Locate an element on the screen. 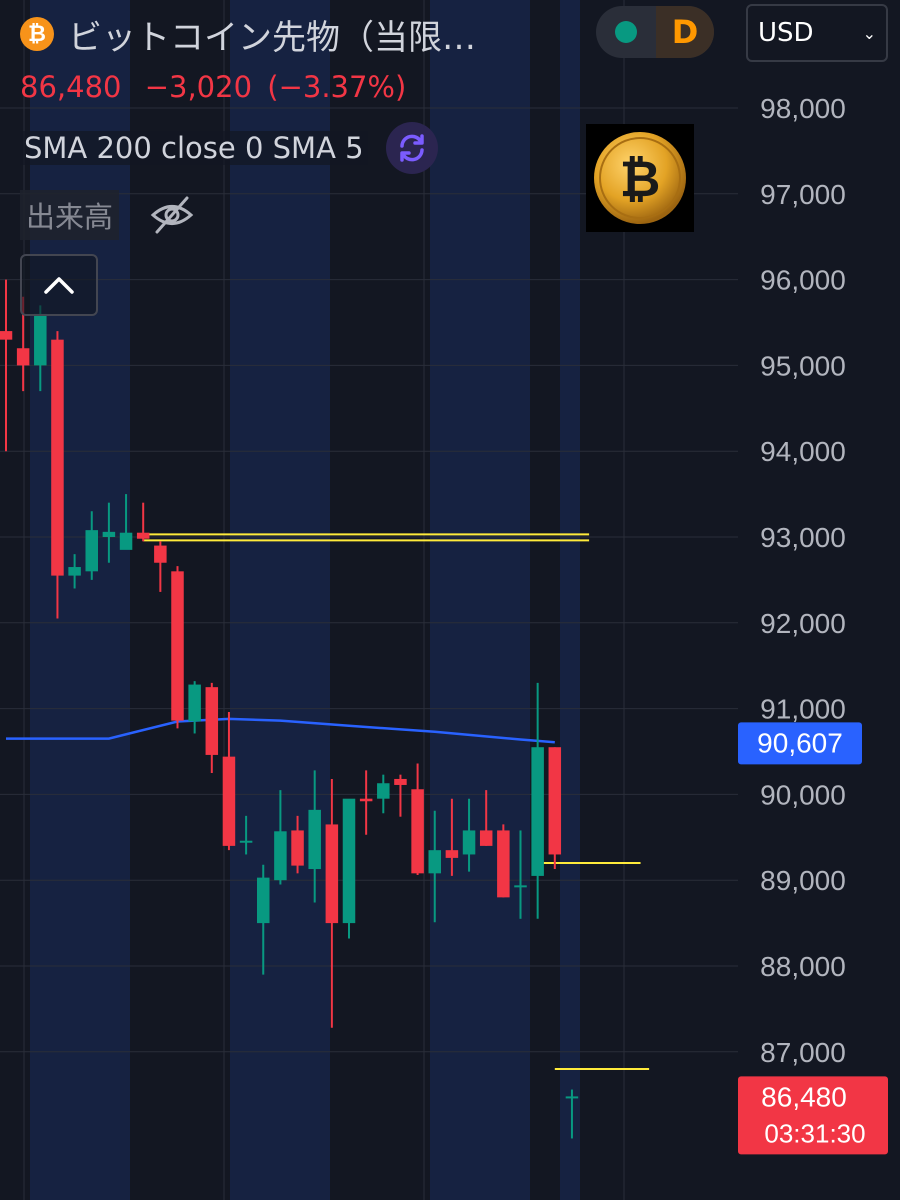 This screenshot has width=900, height=1200. price-labels: 90,607 86,480 03:31:30 is located at coordinates (813, 938).